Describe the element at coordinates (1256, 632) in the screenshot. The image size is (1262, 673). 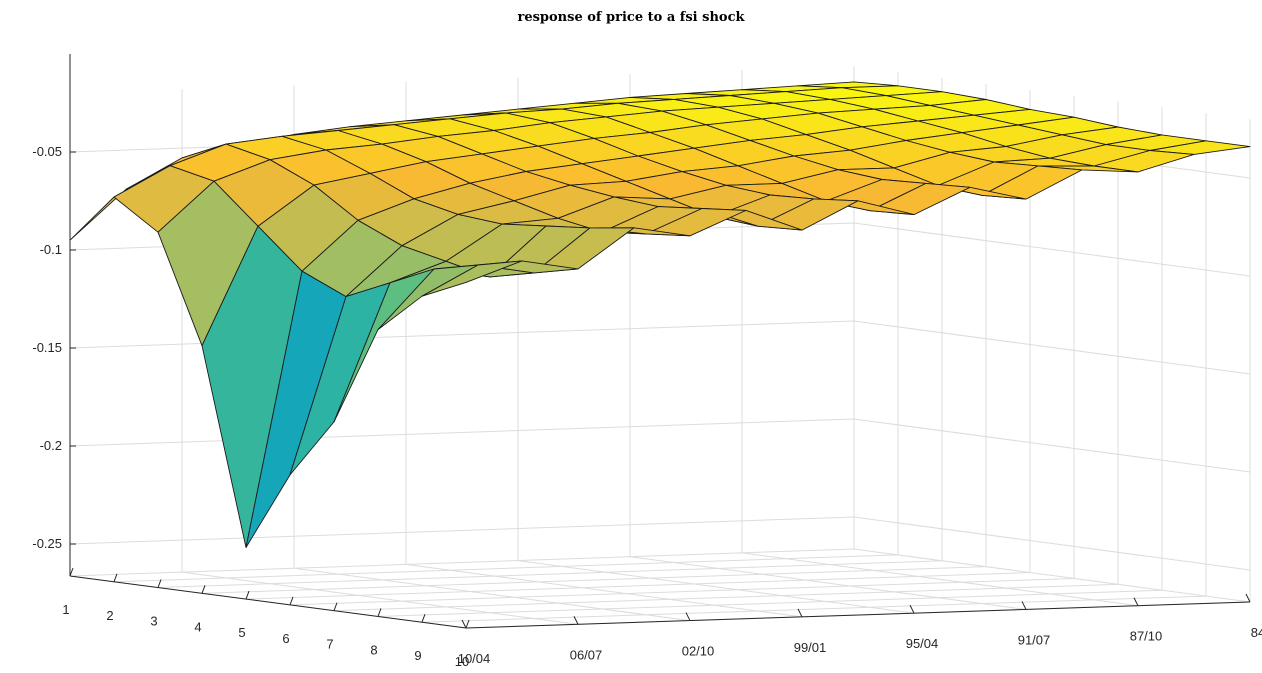
I see `date-tick-label: 84` at that location.